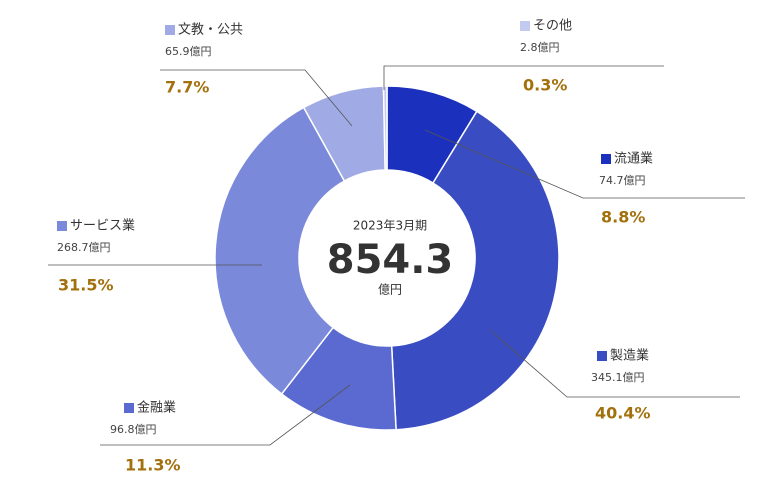 The height and width of the screenshot is (491, 781). What do you see at coordinates (390, 260) in the screenshot?
I see `center-total: 854.3` at bounding box center [390, 260].